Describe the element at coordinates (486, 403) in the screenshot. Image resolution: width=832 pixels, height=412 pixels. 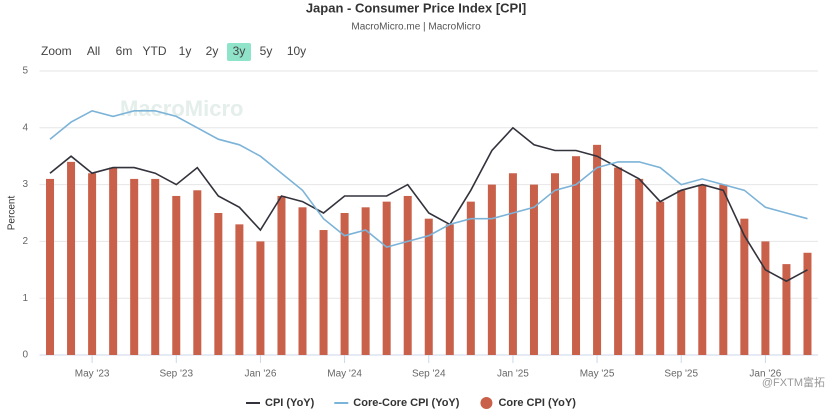
I see `legend-symbol` at that location.